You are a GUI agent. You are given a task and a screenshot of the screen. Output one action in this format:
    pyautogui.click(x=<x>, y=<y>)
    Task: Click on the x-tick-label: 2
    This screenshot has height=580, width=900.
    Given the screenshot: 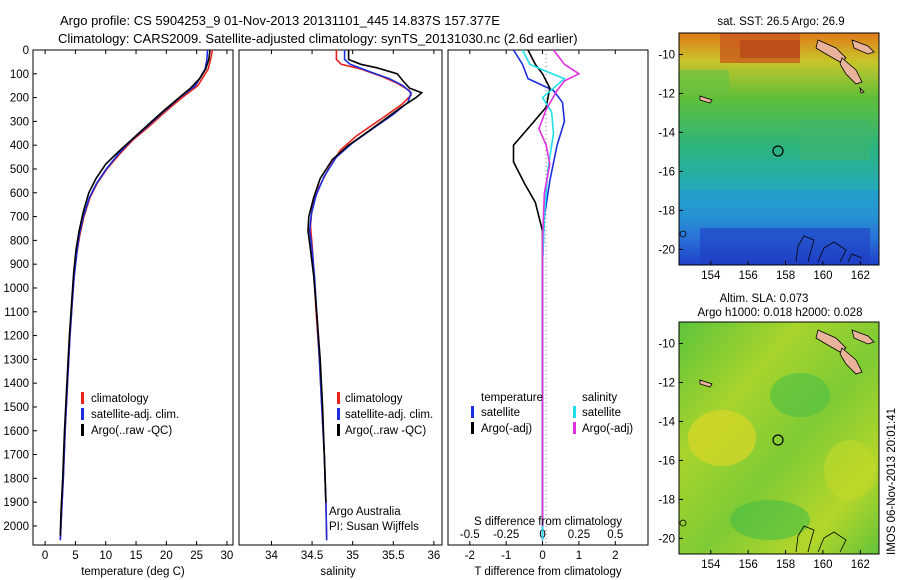 What is the action you would take?
    pyautogui.click(x=615, y=556)
    